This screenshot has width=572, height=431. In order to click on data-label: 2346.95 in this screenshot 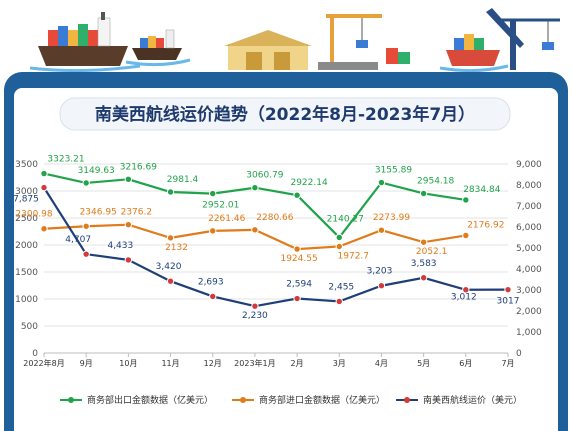, I will do `click(98, 212)`.